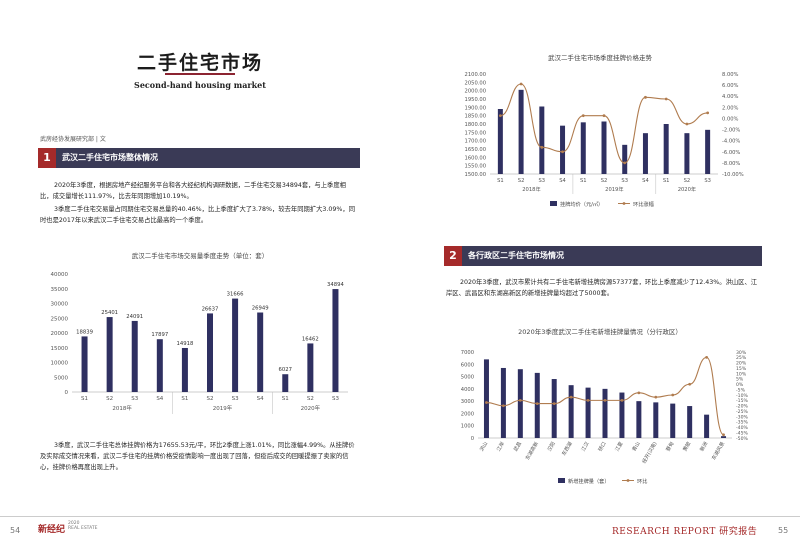  What do you see at coordinates (475, 175) in the screenshot?
I see `y-tick-label: 1500.00` at bounding box center [475, 175].